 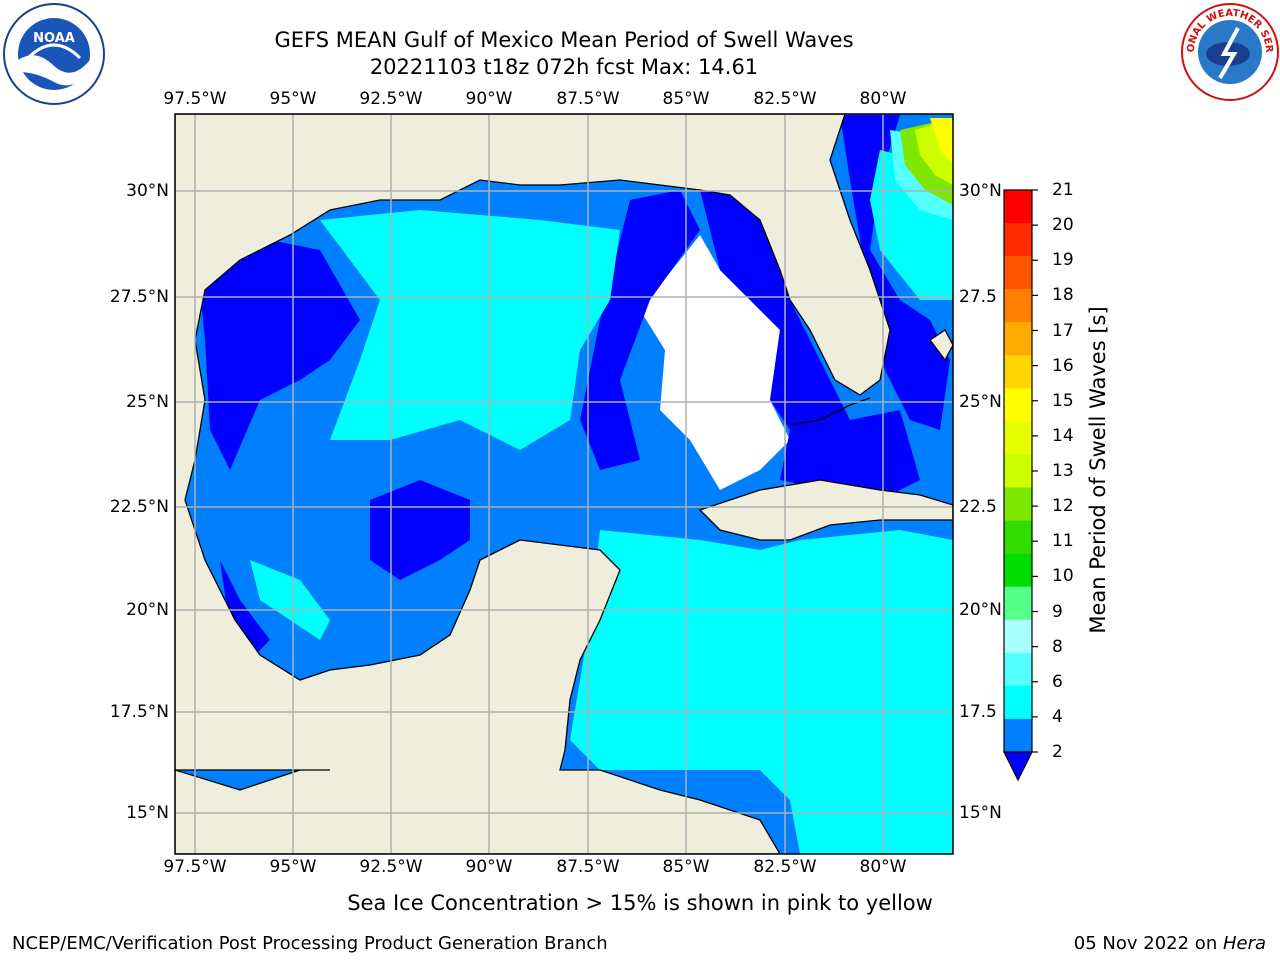 I want to click on level-2-4-east, so click(x=640, y=330).